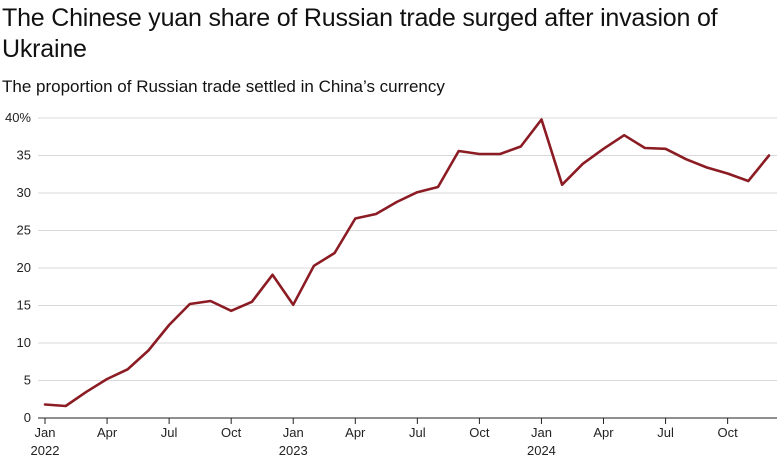 Image resolution: width=777 pixels, height=475 pixels. Describe the element at coordinates (24, 155) in the screenshot. I see `y-tick-label: 35` at that location.